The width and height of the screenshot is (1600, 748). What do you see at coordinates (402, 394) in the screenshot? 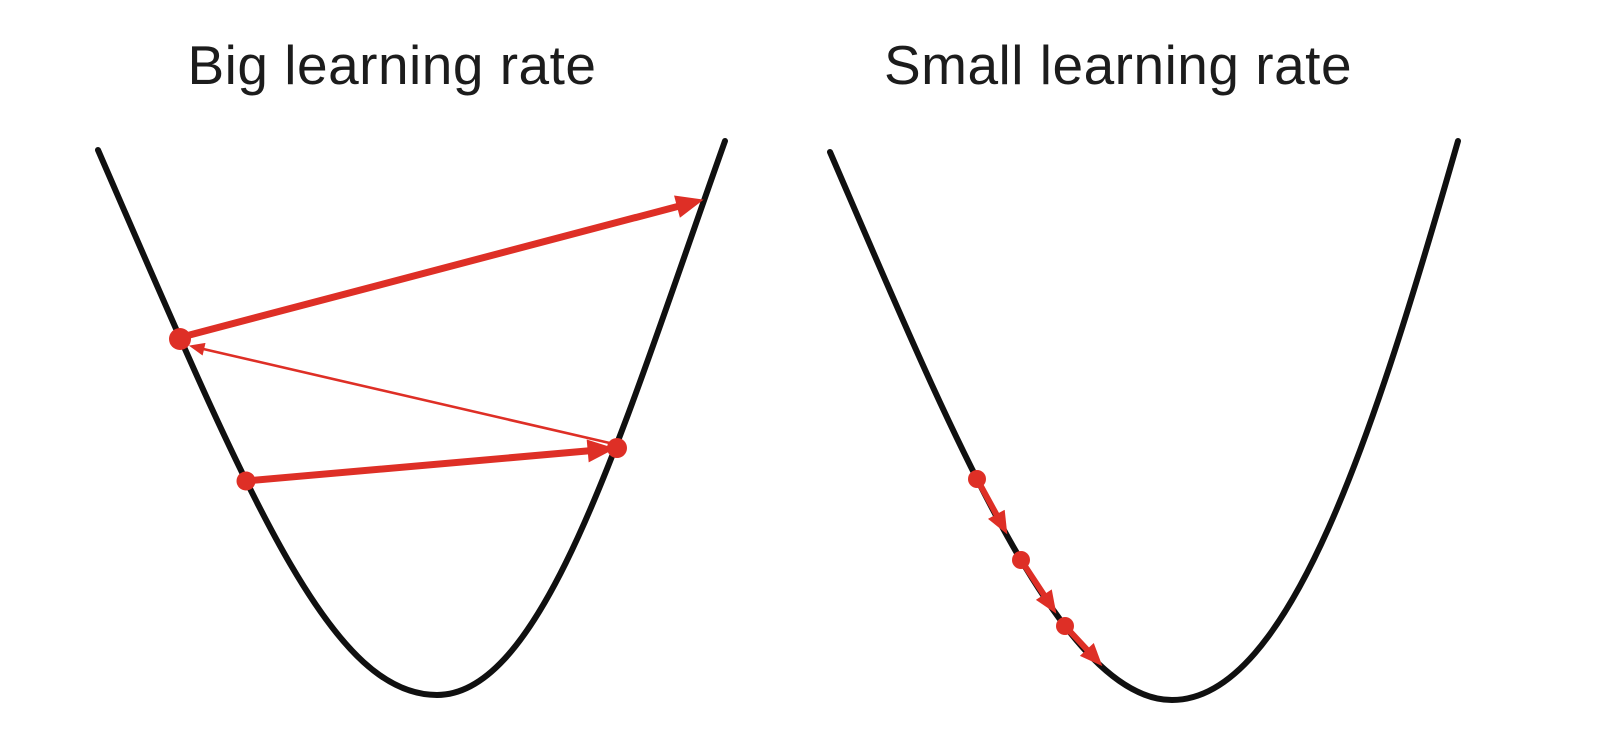
I see `descent-step-arrow-2-thin` at bounding box center [402, 394].